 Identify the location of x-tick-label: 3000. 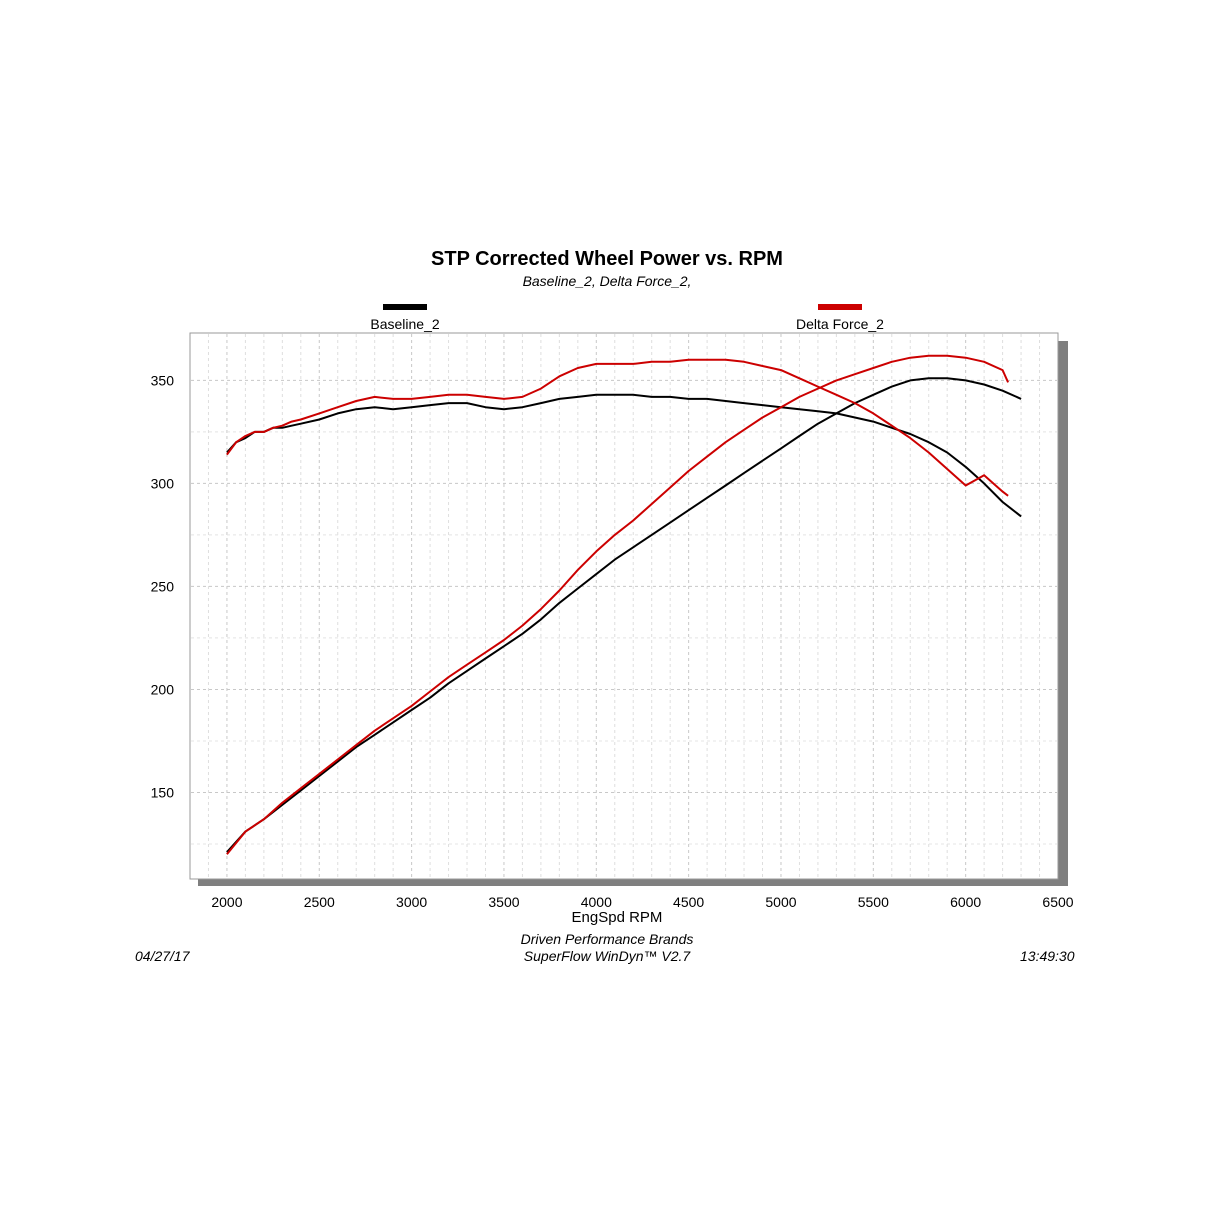
(411, 902).